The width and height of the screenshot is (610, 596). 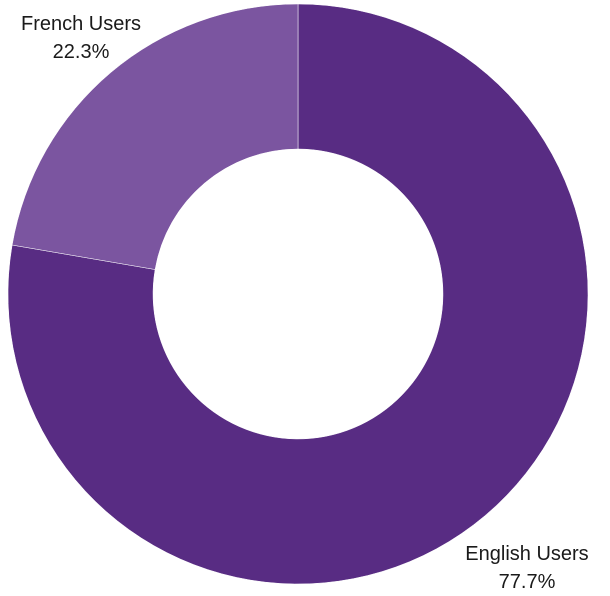 What do you see at coordinates (81, 52) in the screenshot?
I see `slice-value-french: 22.3%` at bounding box center [81, 52].